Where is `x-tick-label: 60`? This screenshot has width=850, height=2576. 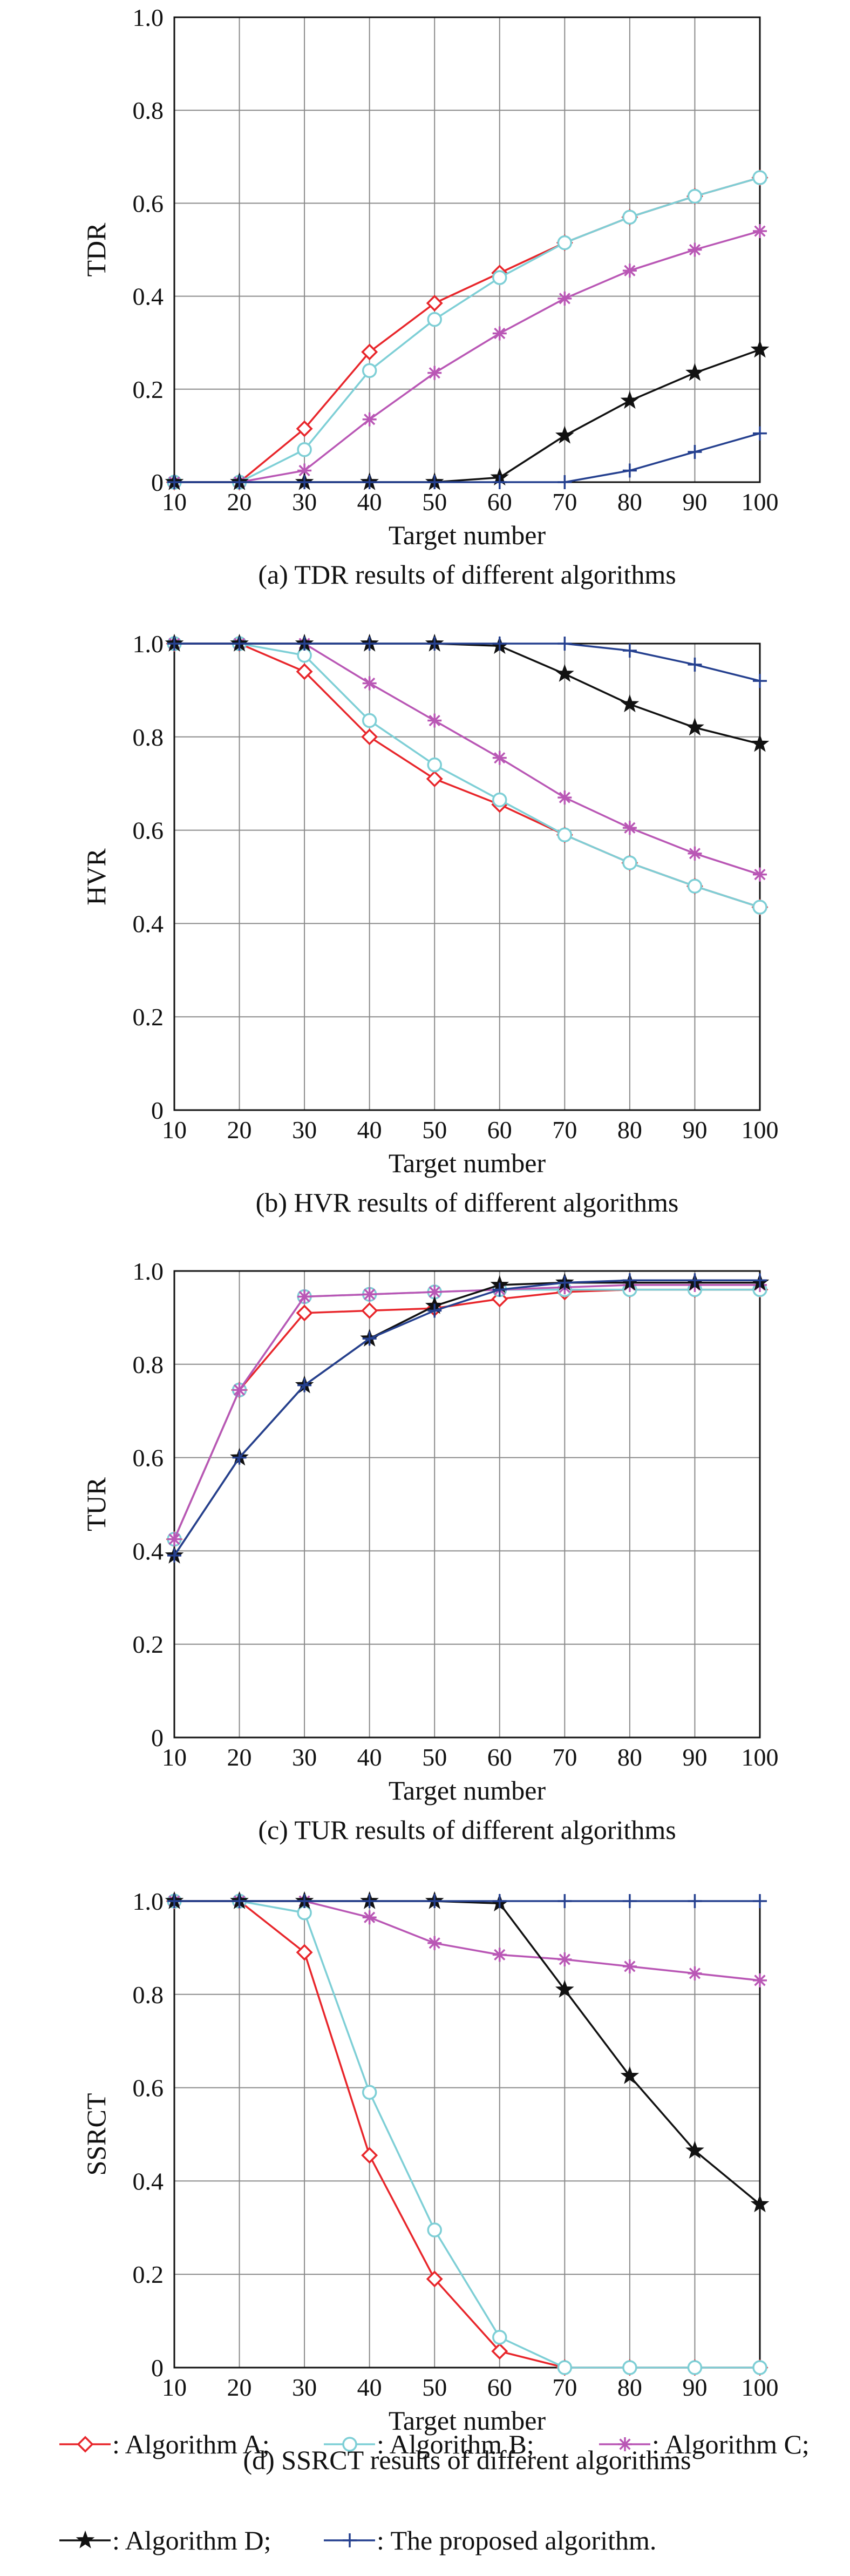
x-tick-label: 60 is located at coordinates (499, 1757).